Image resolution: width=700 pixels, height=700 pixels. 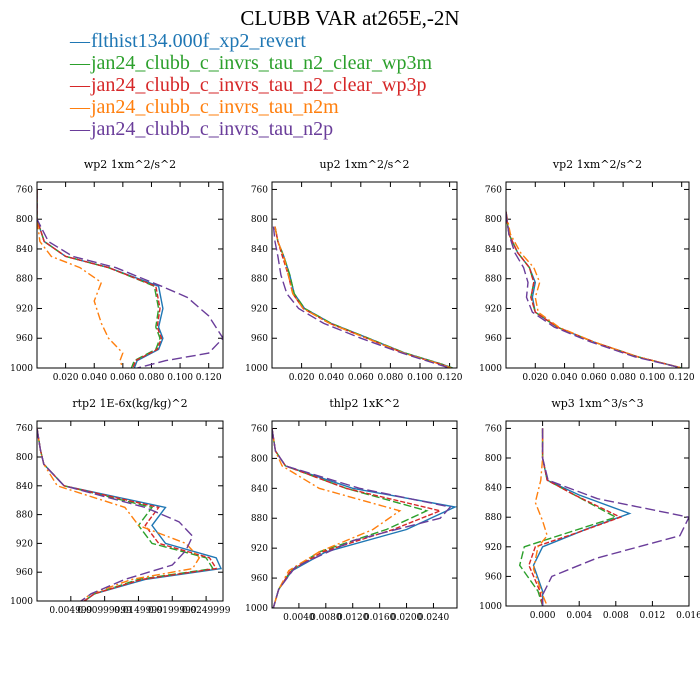 What do you see at coordinates (616, 616) in the screenshot?
I see `x-tick-label: 0.008` at bounding box center [616, 616].